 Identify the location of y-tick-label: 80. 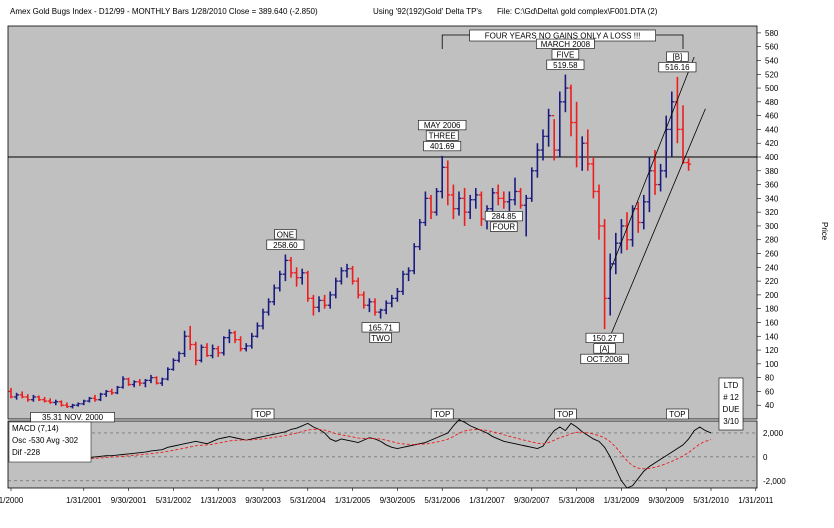
(769, 378).